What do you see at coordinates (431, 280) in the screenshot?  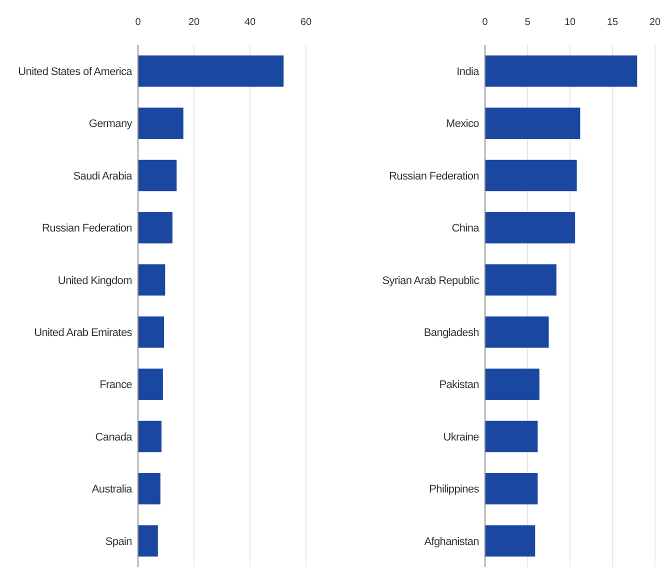 I see `y-tick-label: Syrian Arab Republic` at bounding box center [431, 280].